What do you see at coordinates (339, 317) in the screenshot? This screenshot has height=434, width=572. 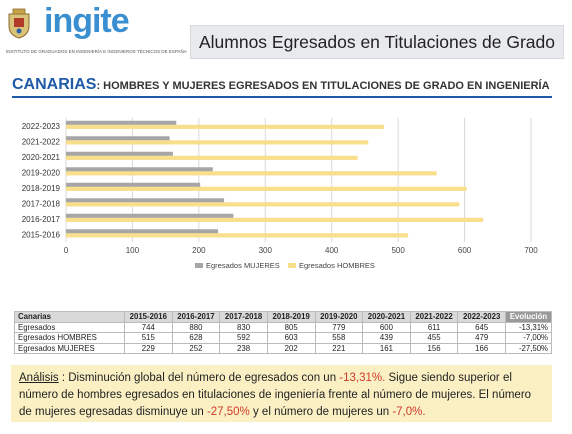 I see `table-header: 2019-2020` at bounding box center [339, 317].